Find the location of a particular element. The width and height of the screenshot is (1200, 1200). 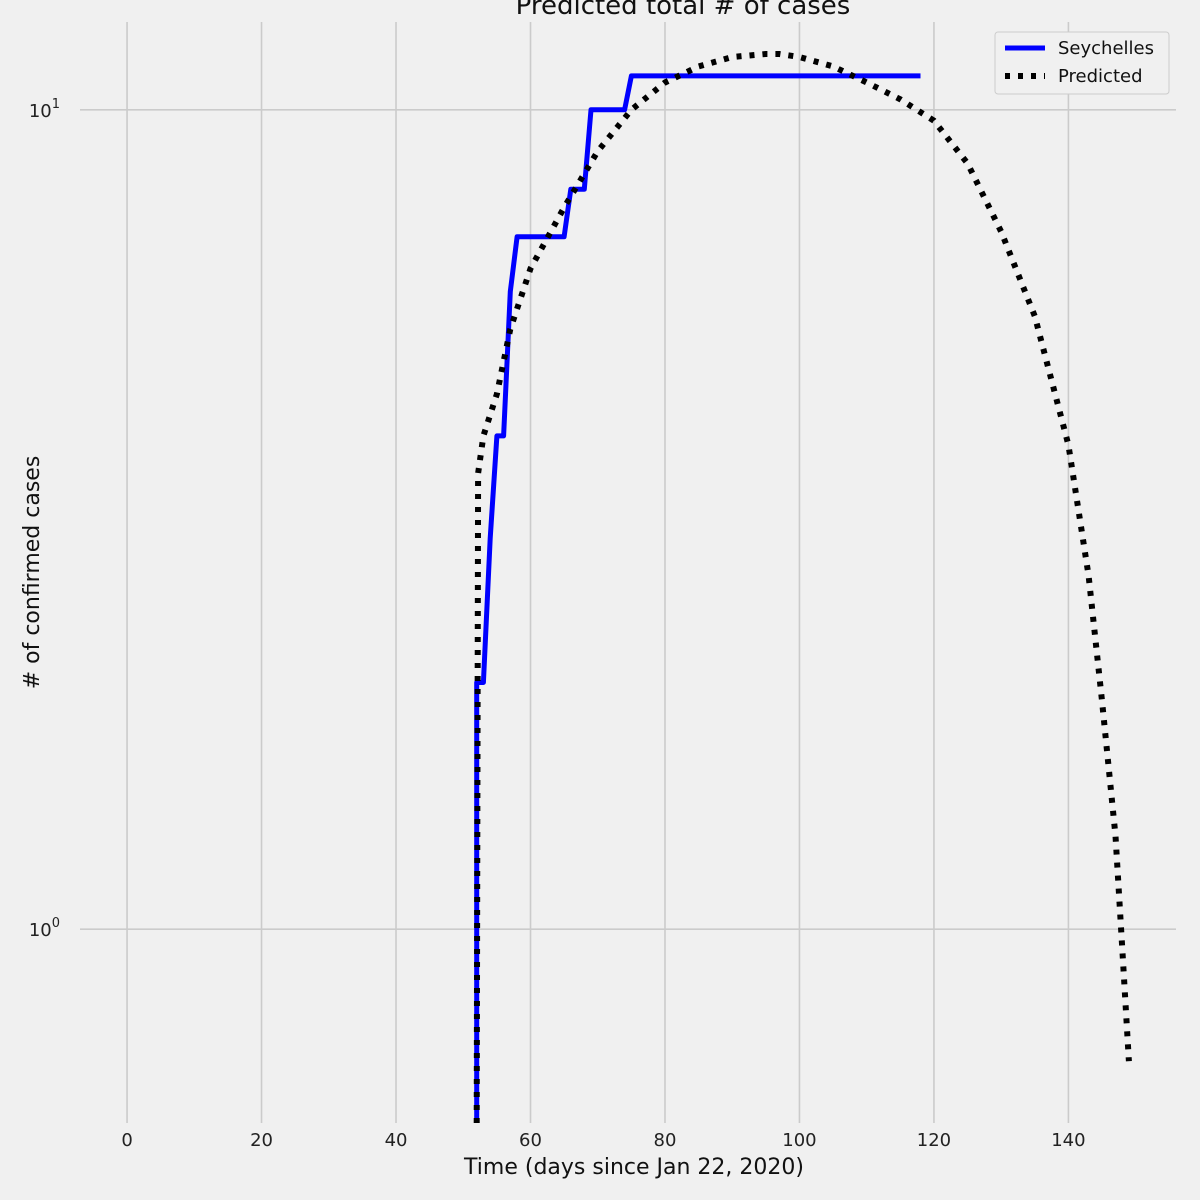

legend-label: Predicted is located at coordinates (1100, 76).